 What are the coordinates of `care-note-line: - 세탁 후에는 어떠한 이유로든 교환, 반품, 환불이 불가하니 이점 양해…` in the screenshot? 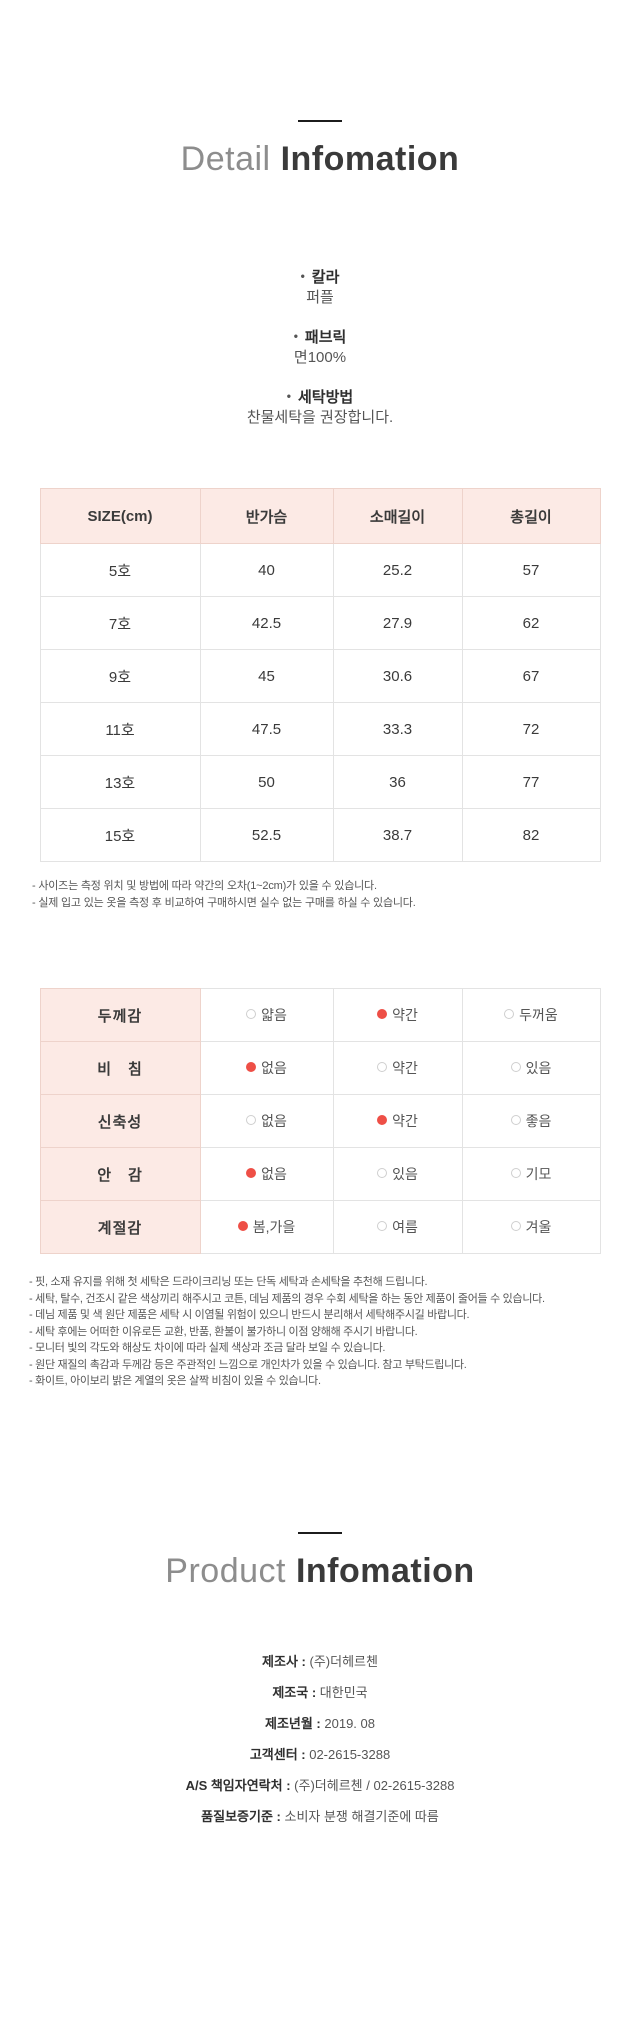 It's located at (223, 1331).